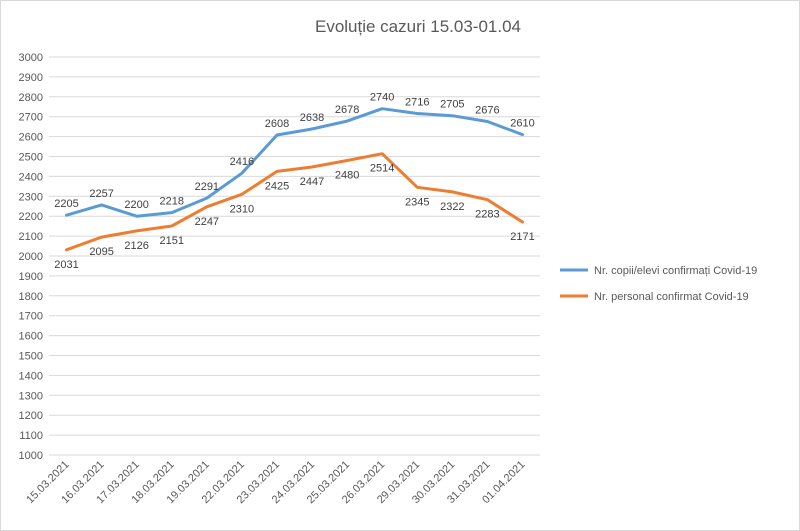 The image size is (800, 531). I want to click on data-label: 2345, so click(417, 202).